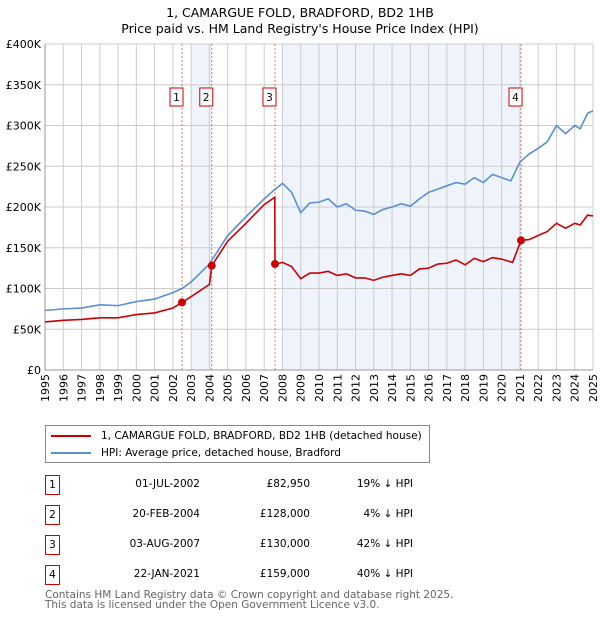 The width and height of the screenshot is (600, 620). Describe the element at coordinates (356, 388) in the screenshot. I see `x-tick-label: 2012` at that location.